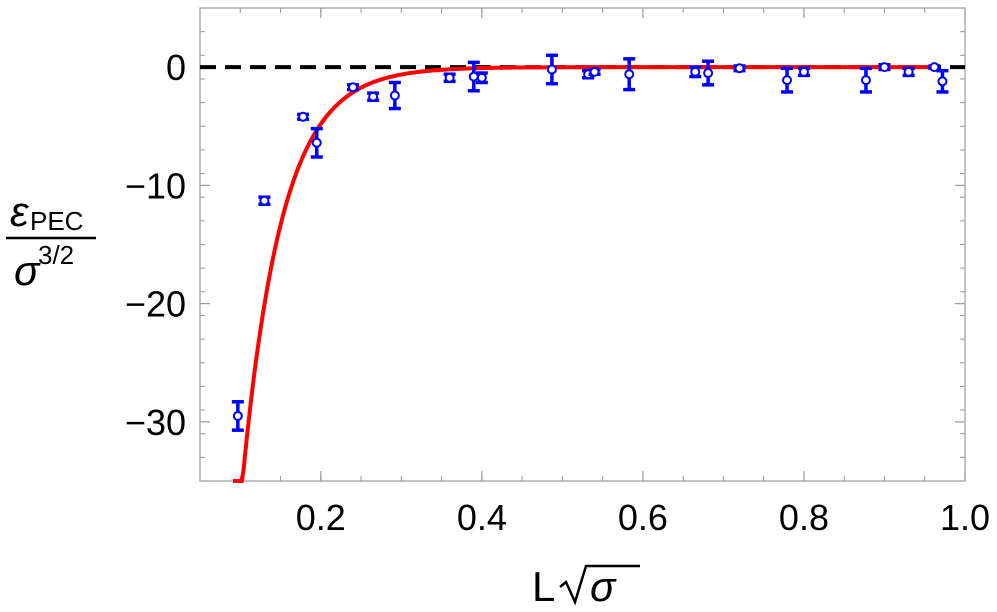  I want to click on x-tick-labels: 0.2 0.4 0.6 0.8 1.0, so click(643, 517).